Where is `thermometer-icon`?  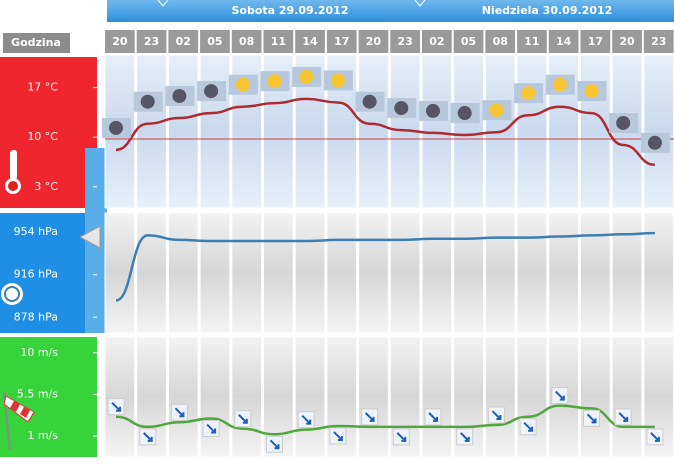 thermometer-icon is located at coordinates (13, 172).